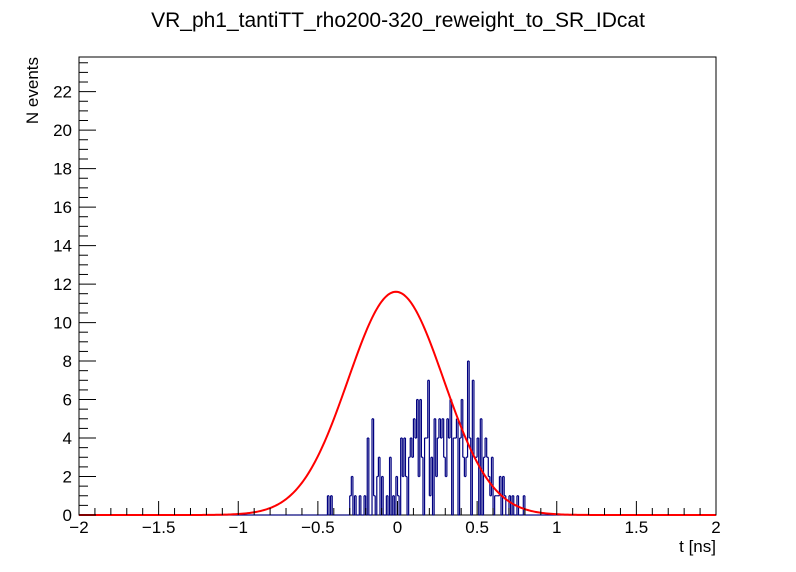 This screenshot has height=572, width=796. Describe the element at coordinates (67, 438) in the screenshot. I see `y-tick-label: 4` at that location.